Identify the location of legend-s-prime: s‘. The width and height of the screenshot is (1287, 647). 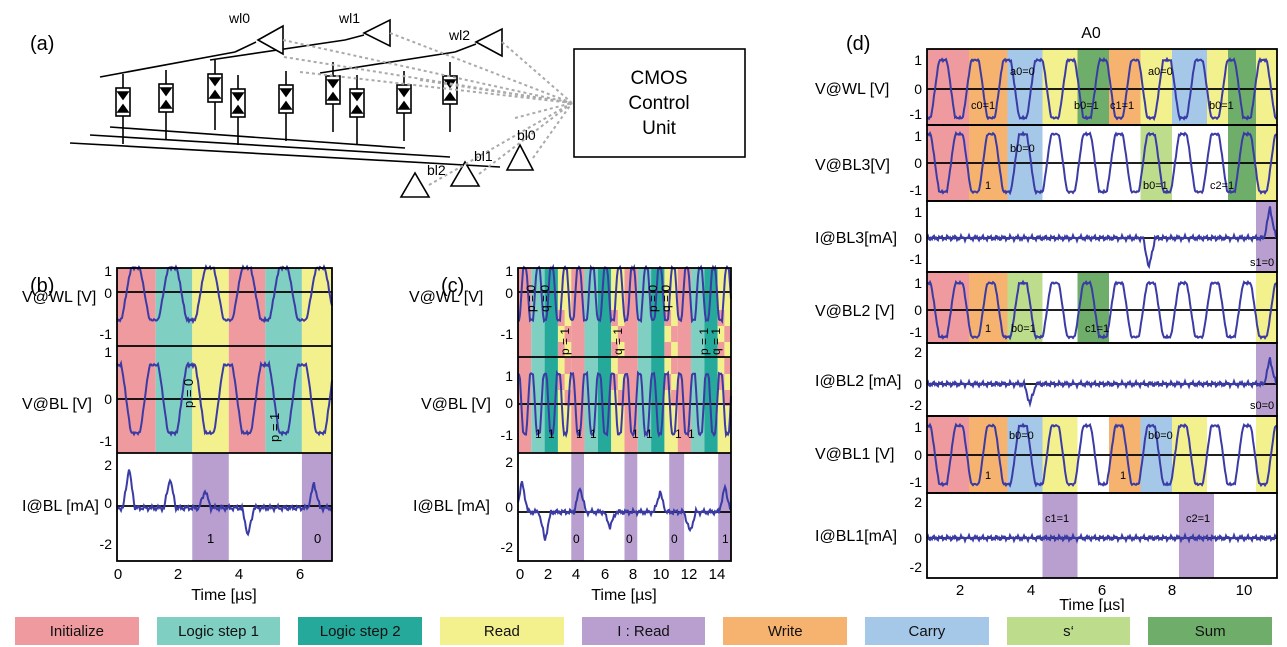
(1068, 631).